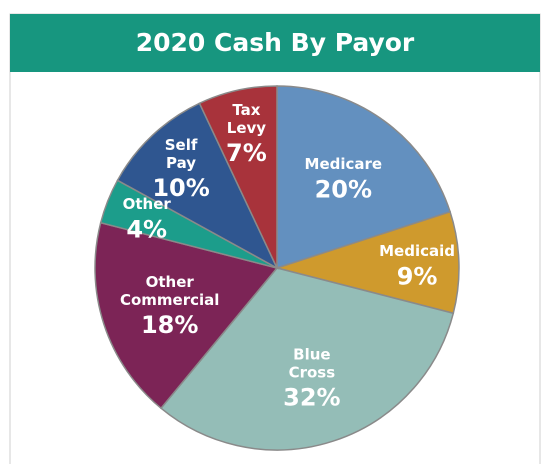 Image resolution: width=545 pixels, height=468 pixels. I want to click on slice-label: Medicare, so click(344, 164).